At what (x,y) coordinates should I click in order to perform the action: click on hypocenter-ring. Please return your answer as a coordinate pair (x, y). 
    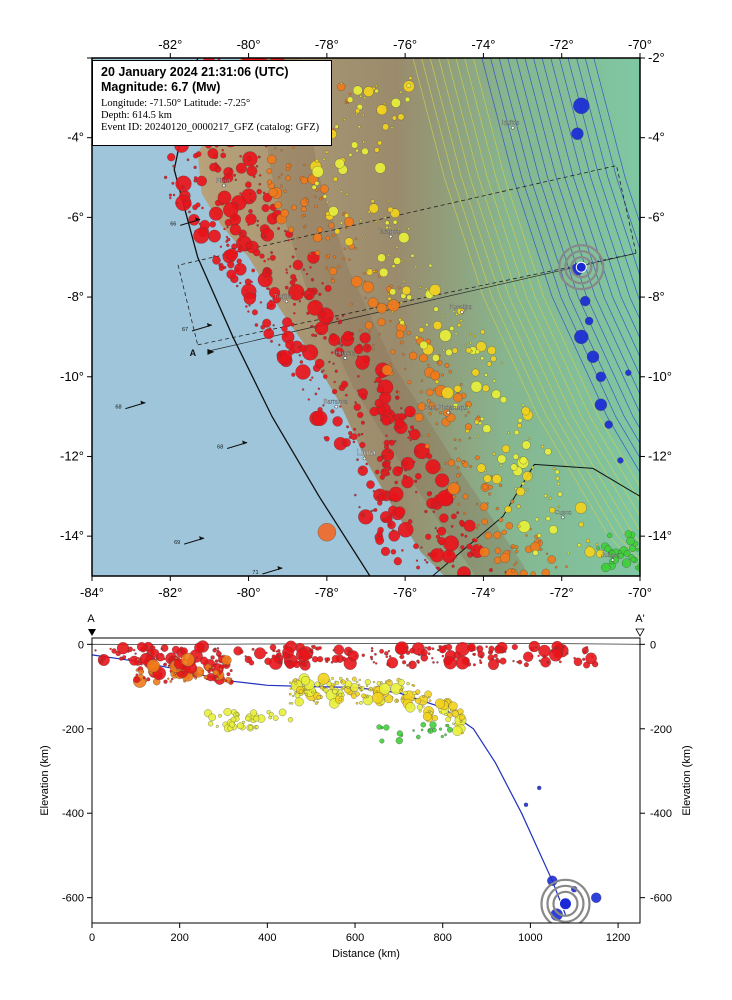
    Looking at the image, I should click on (565, 903).